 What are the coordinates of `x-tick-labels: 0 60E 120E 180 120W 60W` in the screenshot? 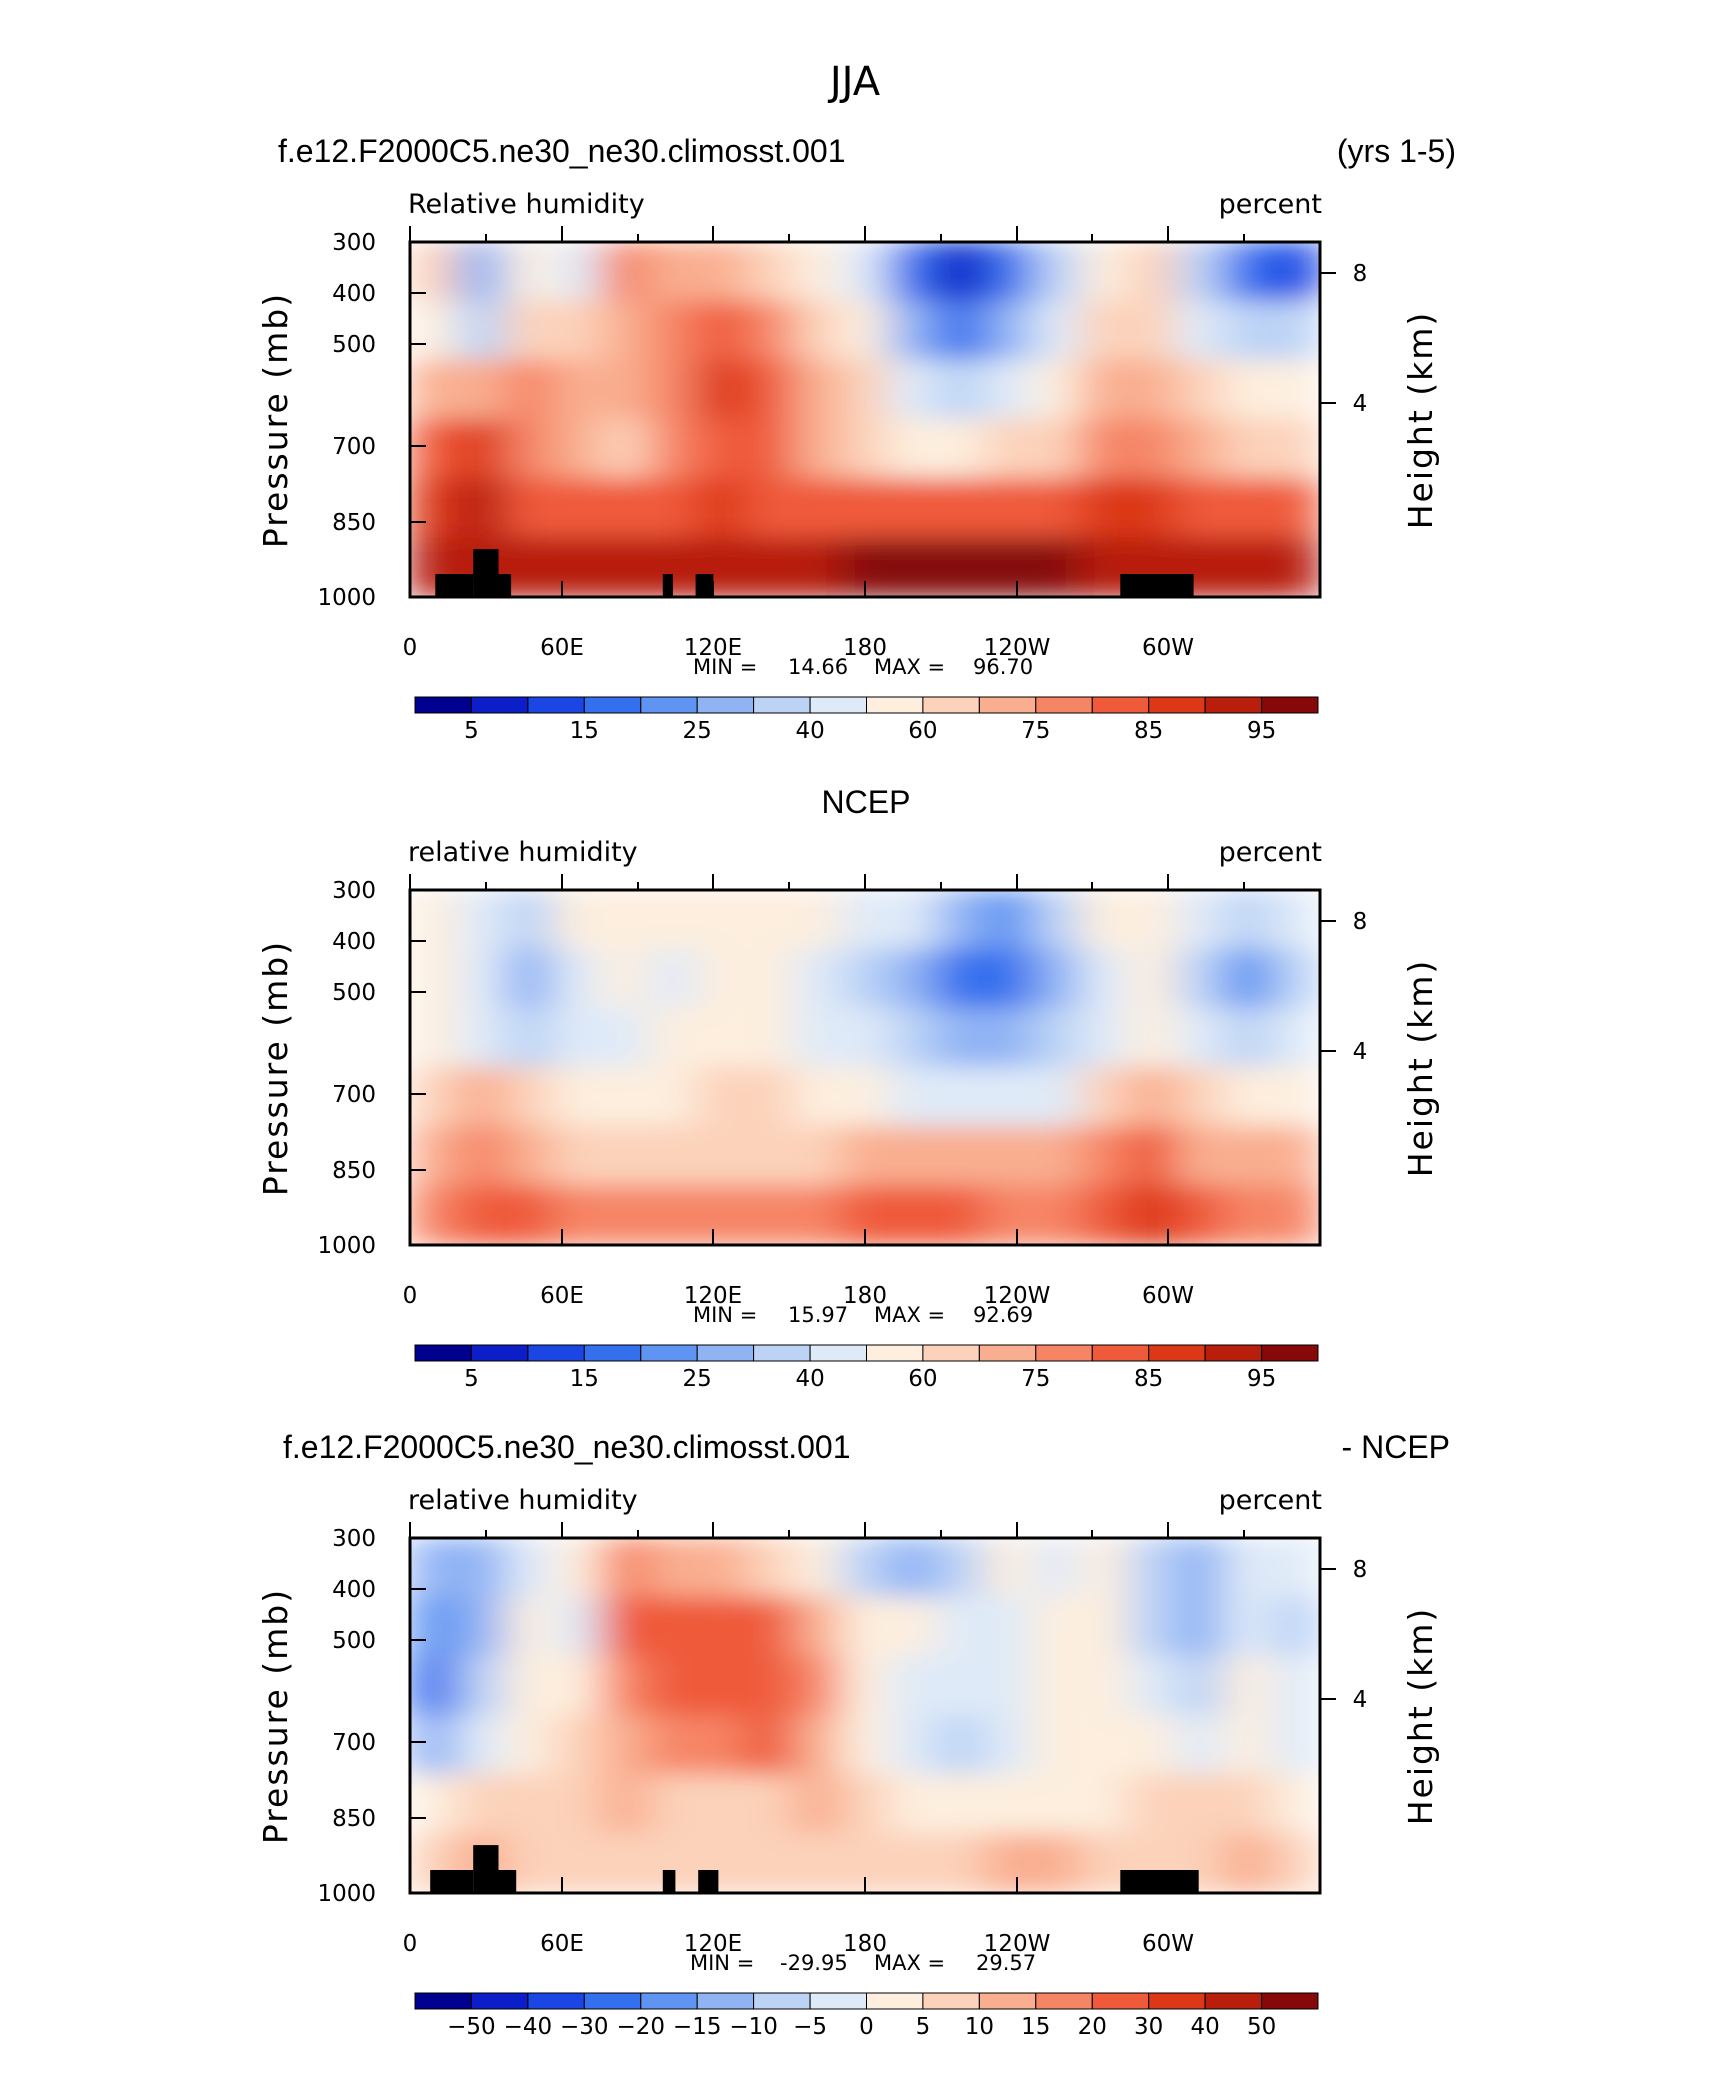 It's located at (798, 648).